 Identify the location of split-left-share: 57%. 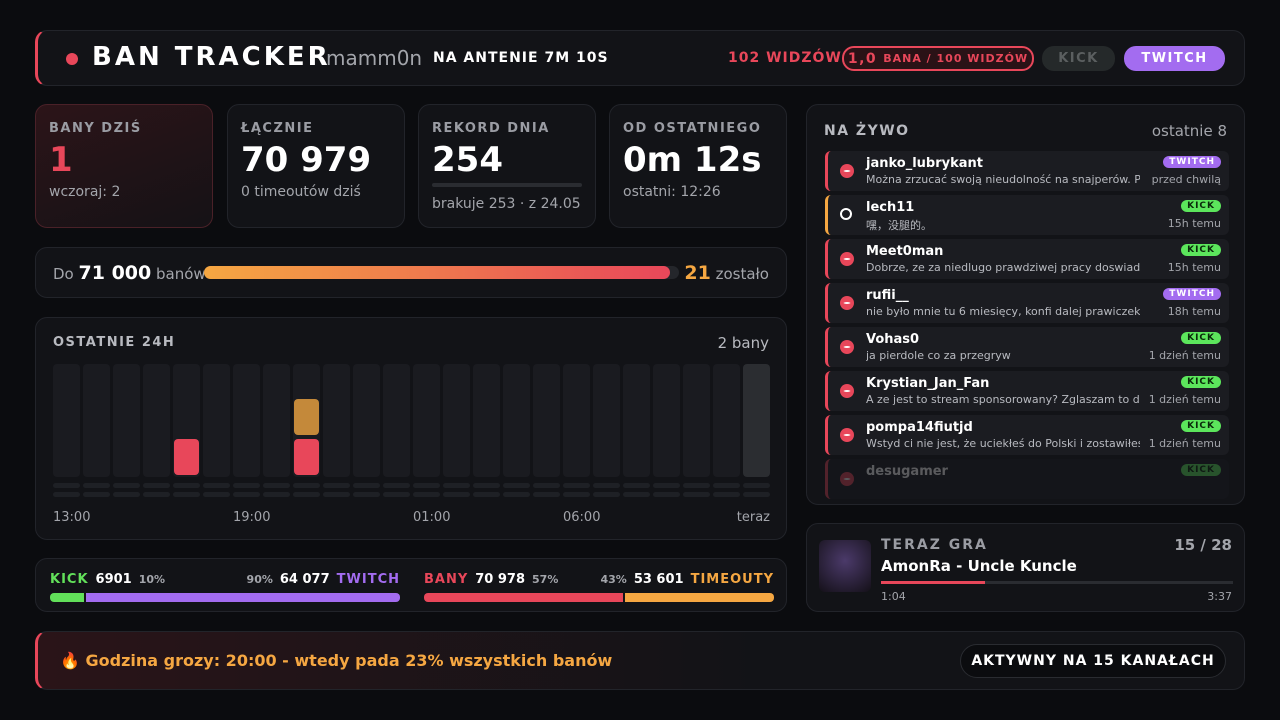
(545, 579).